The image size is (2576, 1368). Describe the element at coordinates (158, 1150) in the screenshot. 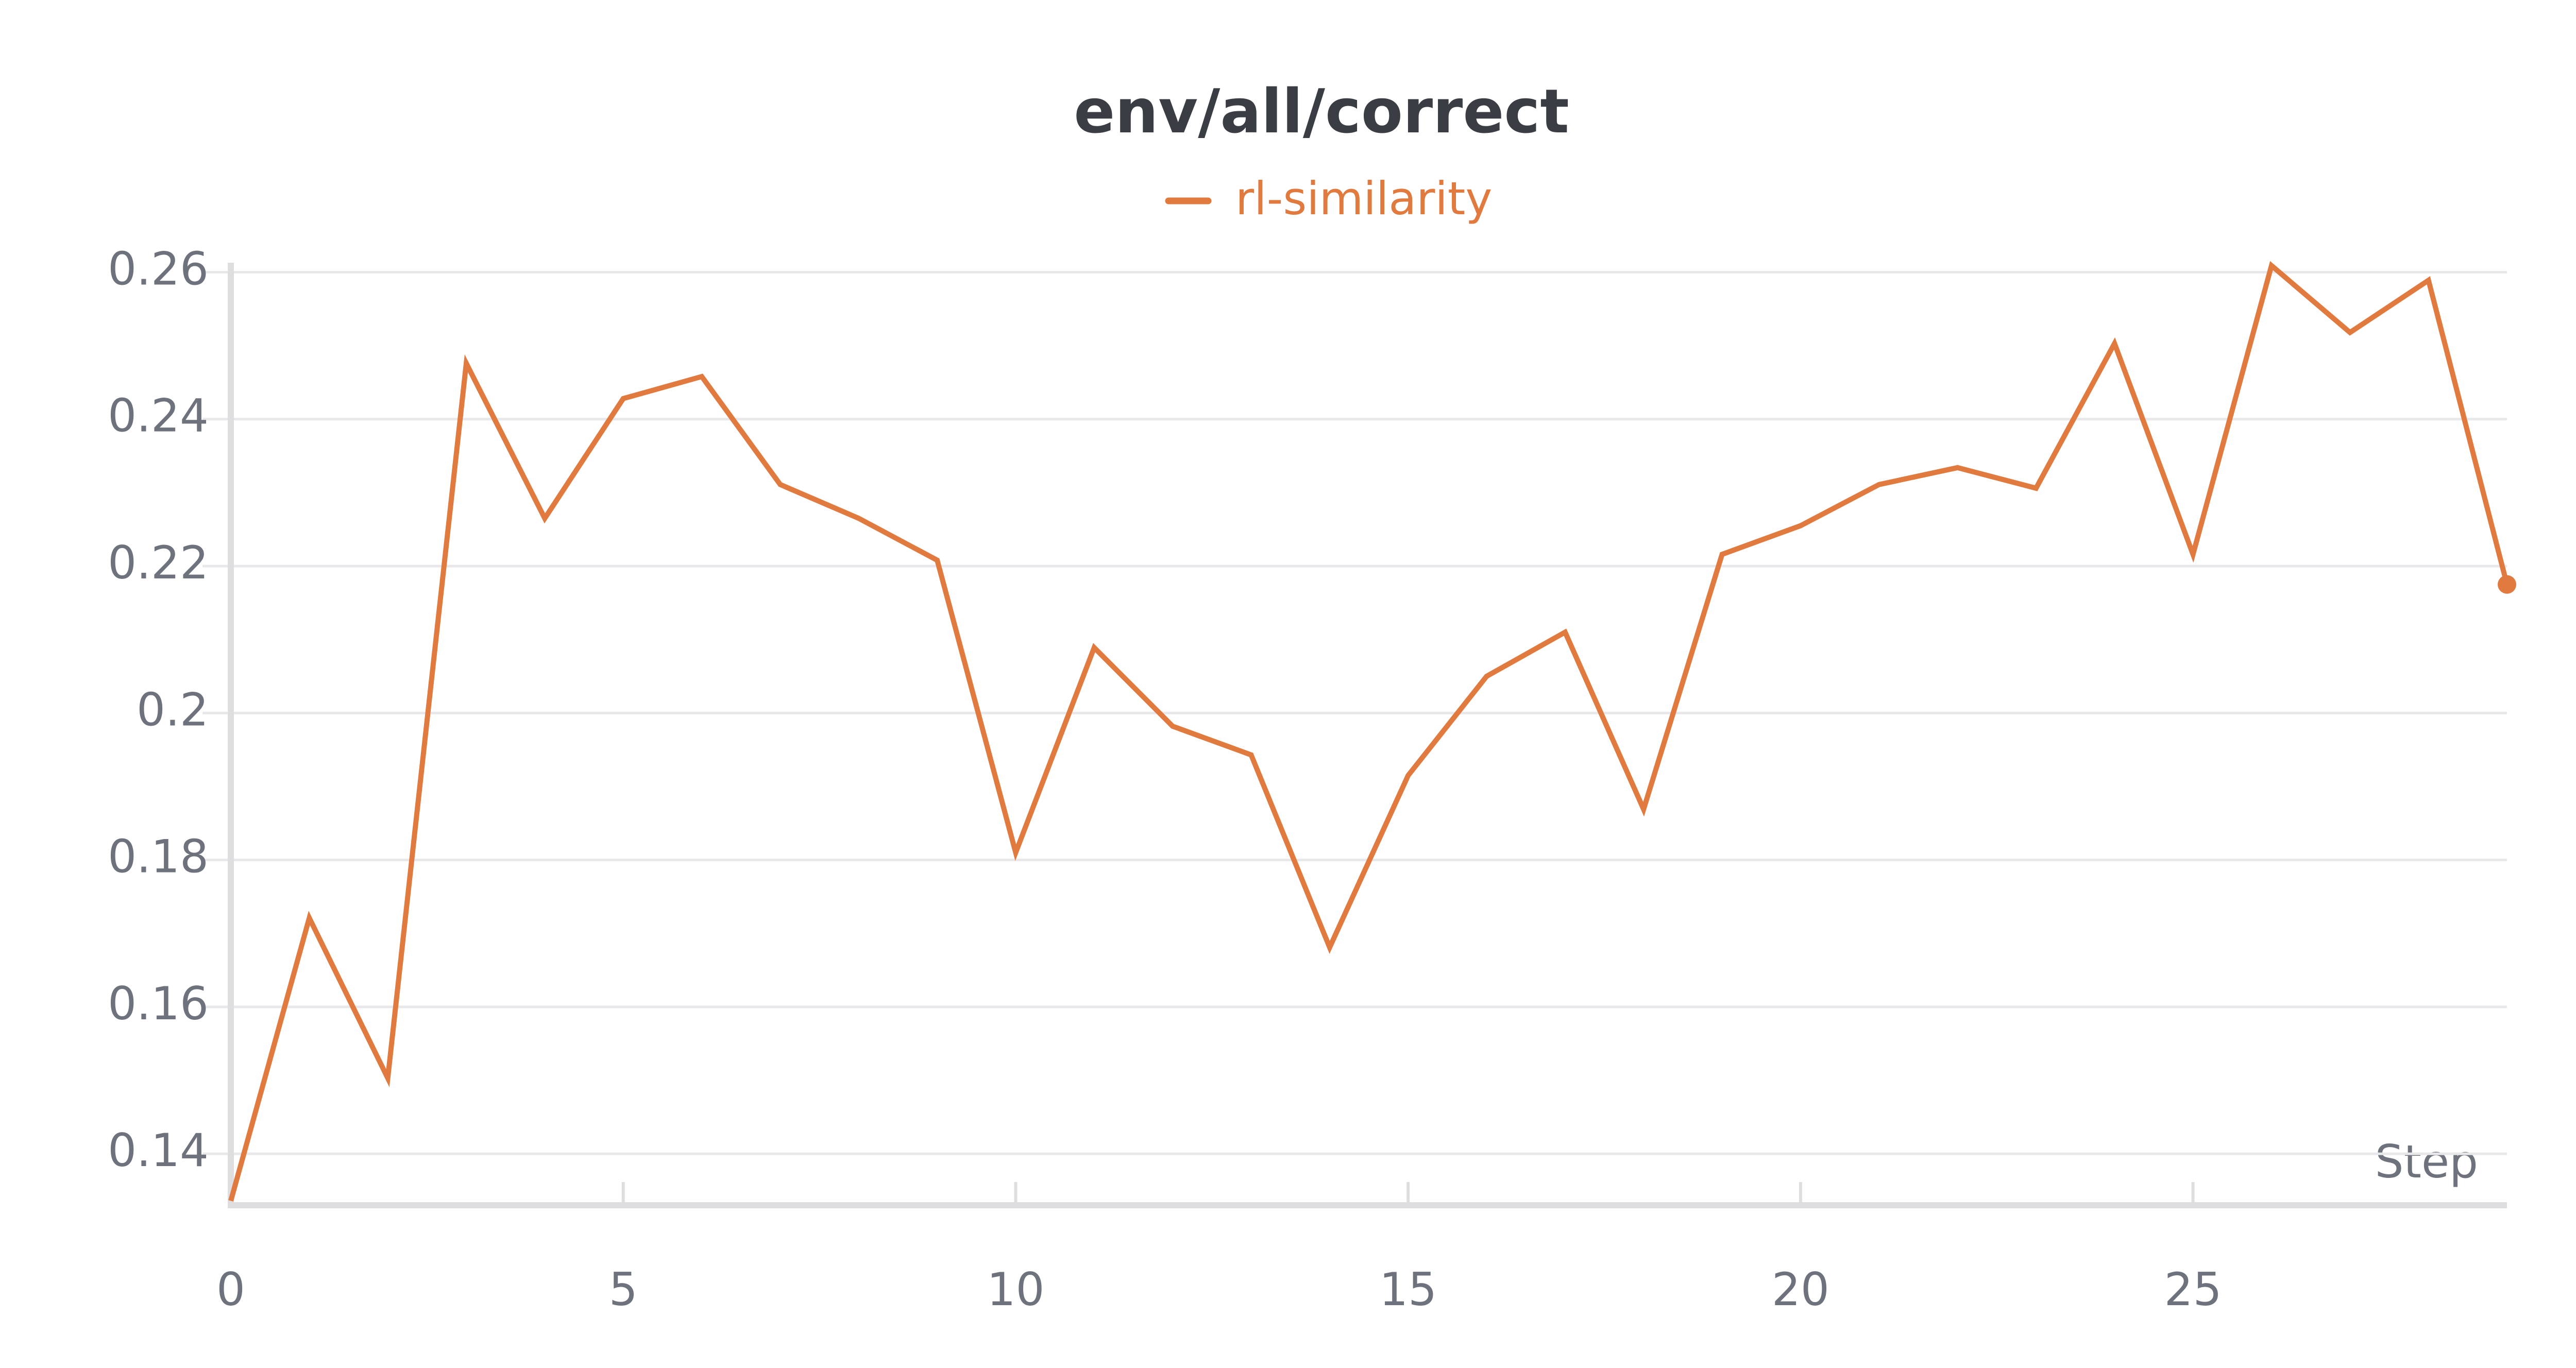

I see `y-tick-label: 0.14` at that location.